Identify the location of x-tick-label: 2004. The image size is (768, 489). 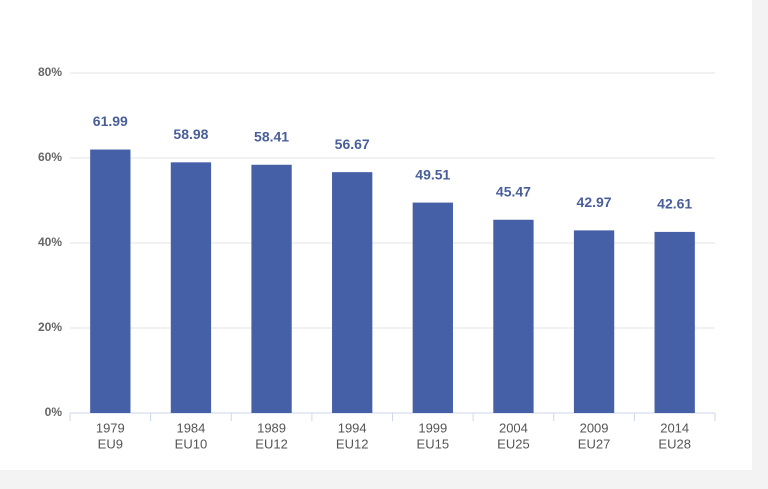
(513, 427).